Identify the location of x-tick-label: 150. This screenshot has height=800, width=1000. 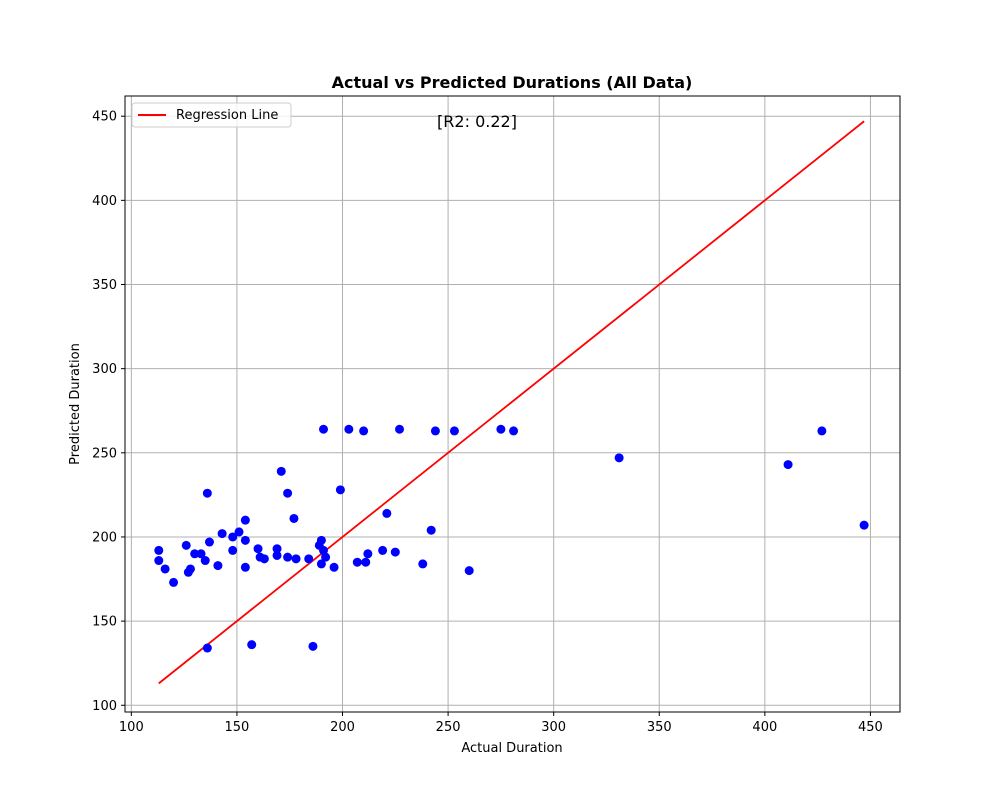
(237, 727).